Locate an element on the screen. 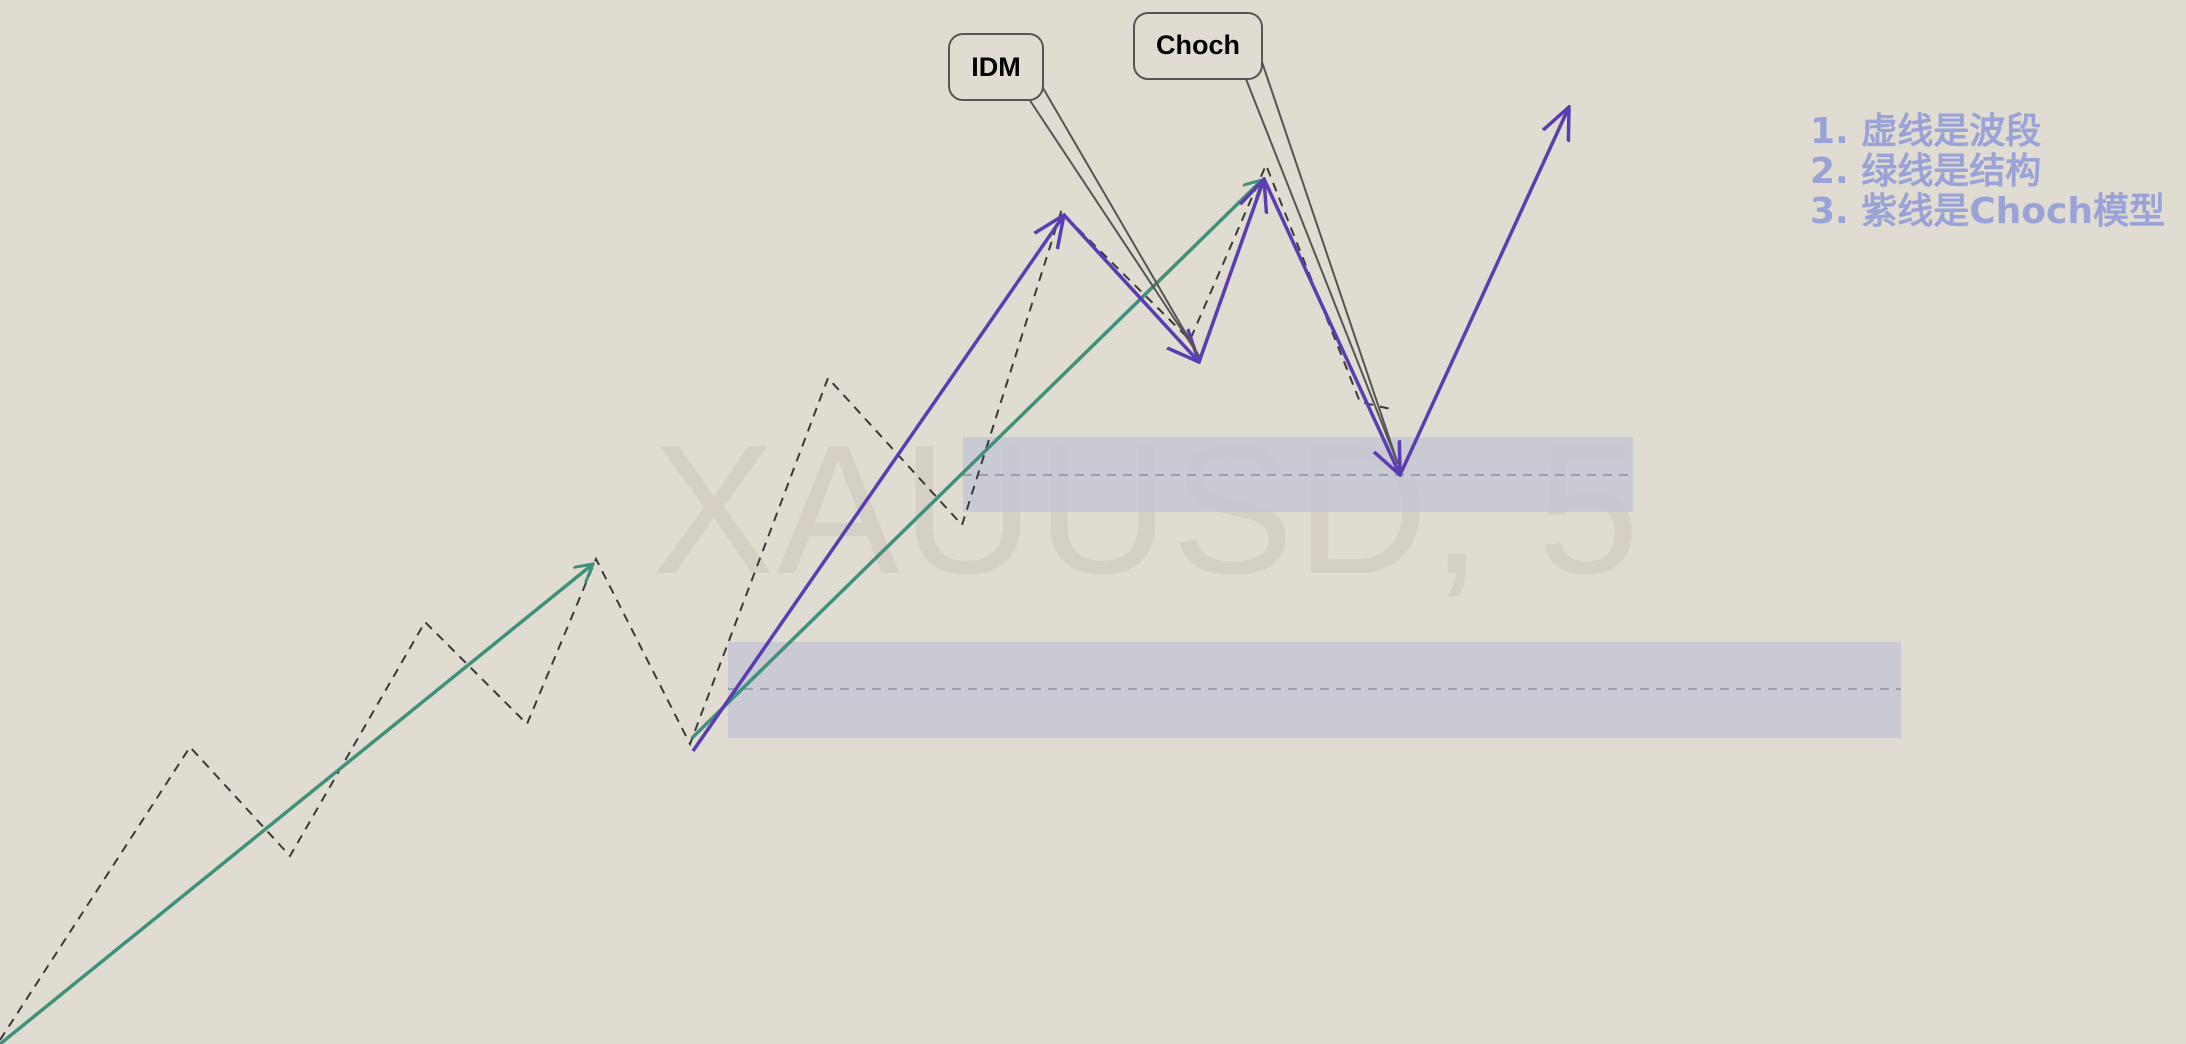 The width and height of the screenshot is (2186, 1044). zone-lower-box is located at coordinates (1314, 690).